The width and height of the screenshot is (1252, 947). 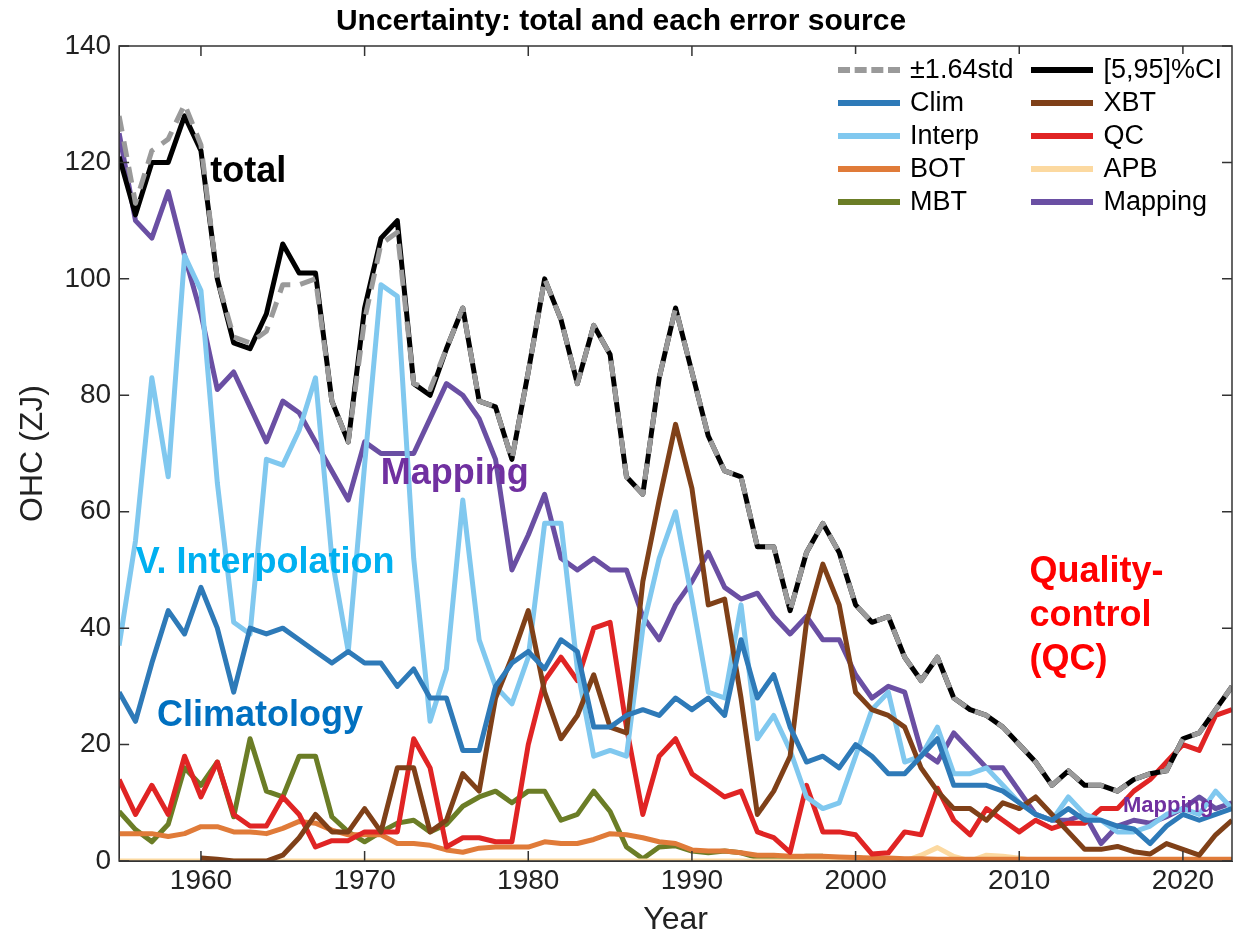 I want to click on annotation: V. Interpolation, so click(x=265, y=561).